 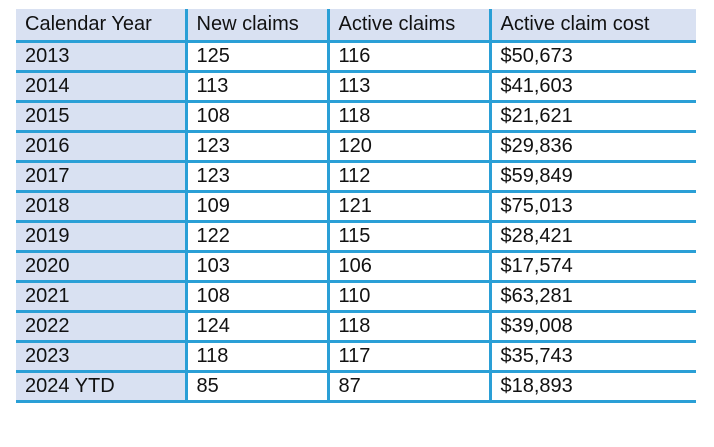 What do you see at coordinates (408, 146) in the screenshot?
I see `cell-active-claims: 120` at bounding box center [408, 146].